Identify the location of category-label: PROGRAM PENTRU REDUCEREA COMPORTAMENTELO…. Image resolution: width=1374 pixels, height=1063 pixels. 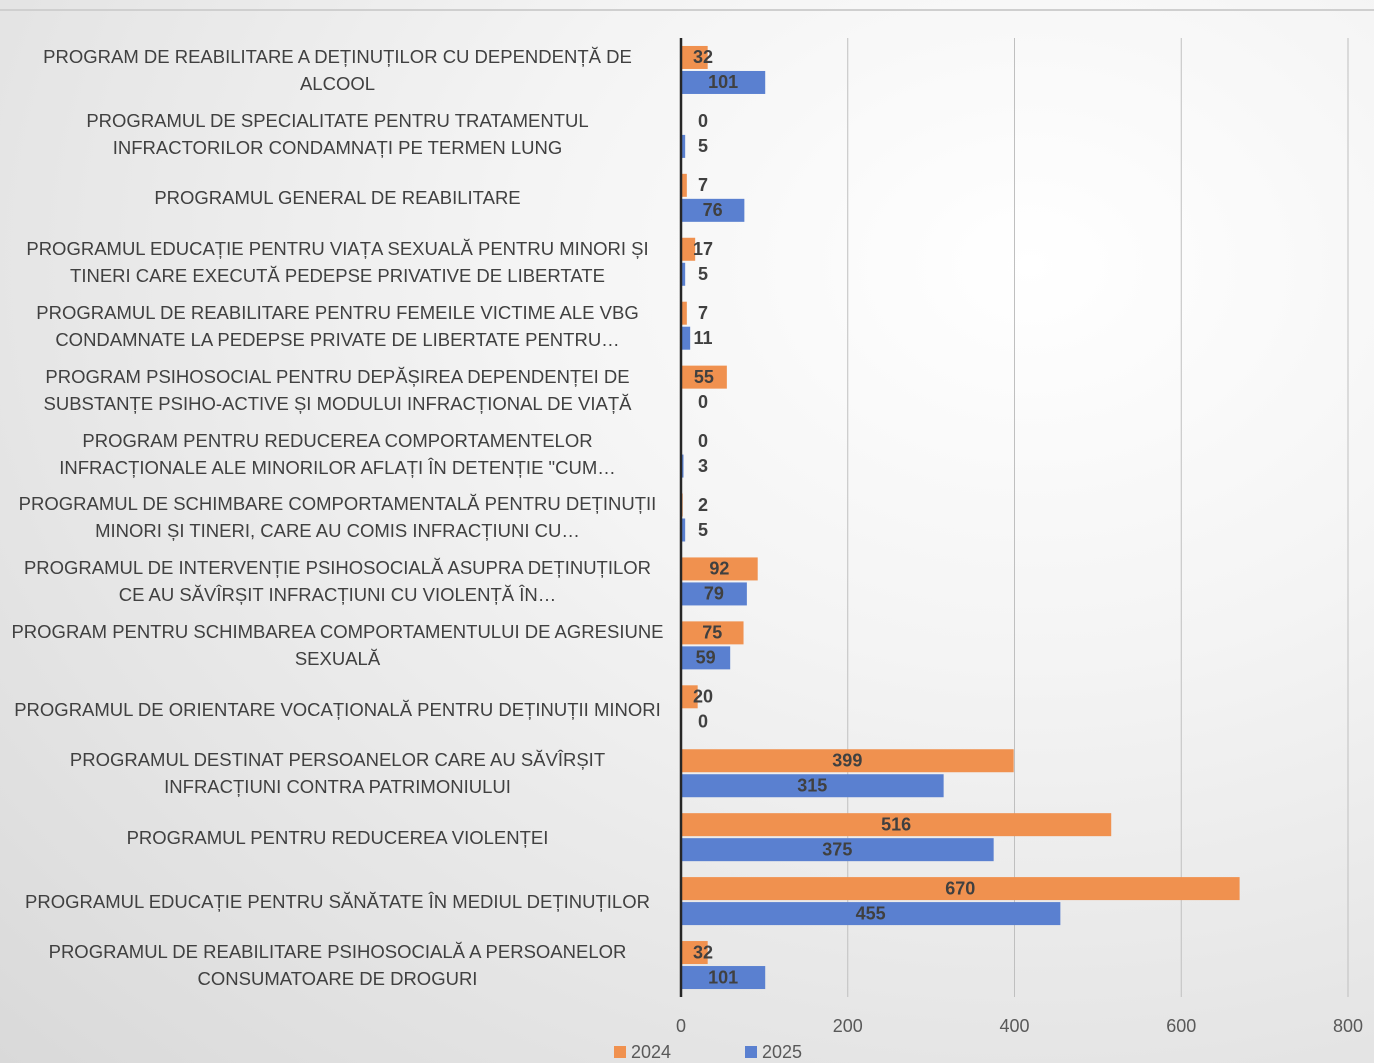
(337, 453).